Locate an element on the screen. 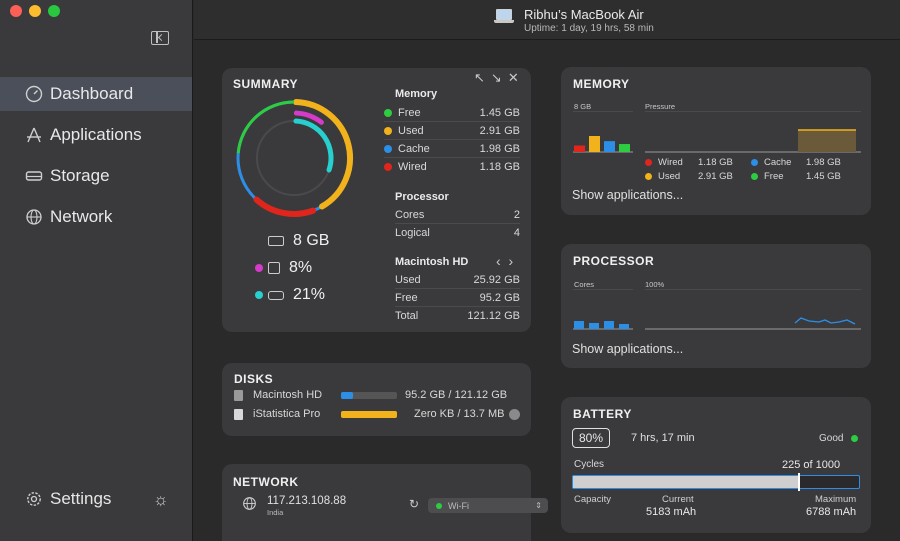  disk-image-icon is located at coordinates (238, 414).